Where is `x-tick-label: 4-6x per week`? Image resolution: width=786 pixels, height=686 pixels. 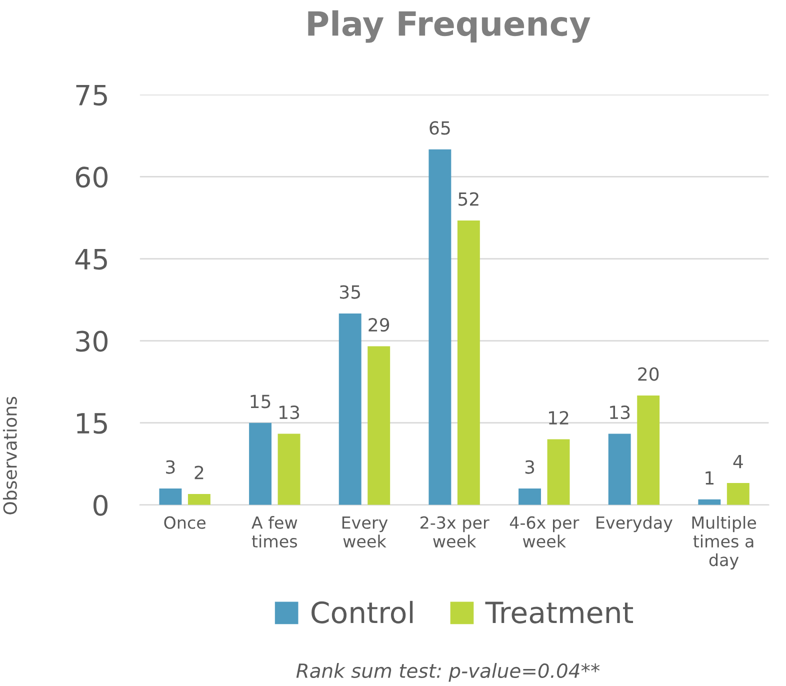 x-tick-label: 4-6x per week is located at coordinates (545, 532).